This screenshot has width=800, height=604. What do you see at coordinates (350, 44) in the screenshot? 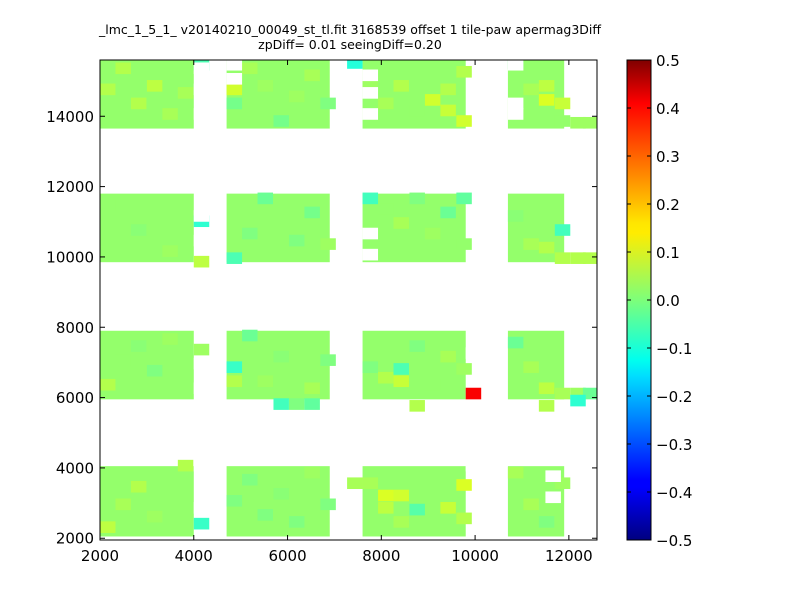
I see `chart-title-line-2: zpDiff= 0.01 seeingDiff=0.20` at bounding box center [350, 44].